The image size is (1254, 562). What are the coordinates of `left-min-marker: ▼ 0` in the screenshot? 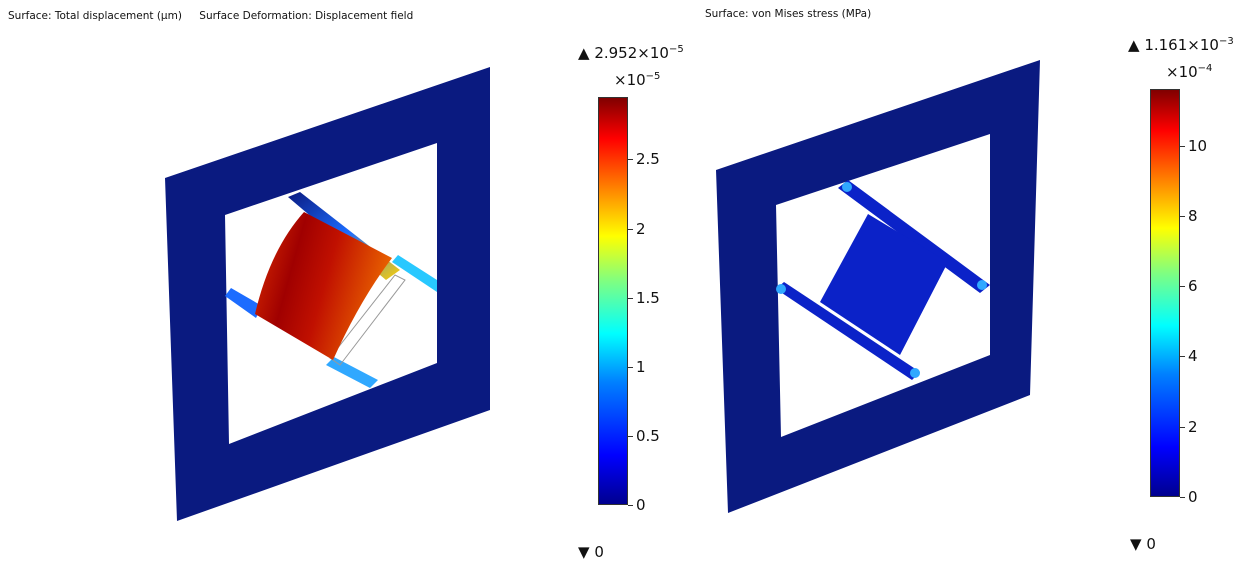 It's located at (591, 552).